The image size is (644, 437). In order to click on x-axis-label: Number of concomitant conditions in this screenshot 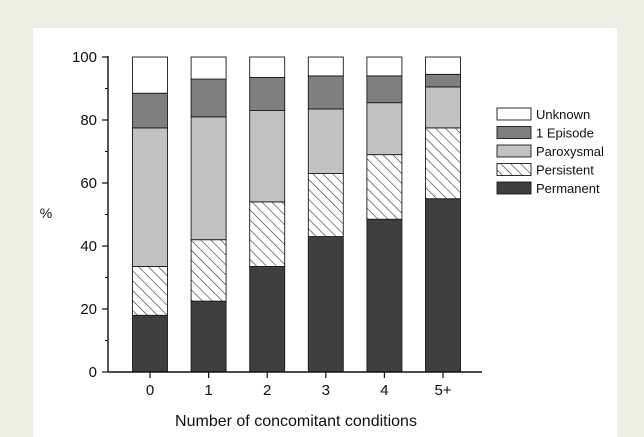, I will do `click(296, 421)`.